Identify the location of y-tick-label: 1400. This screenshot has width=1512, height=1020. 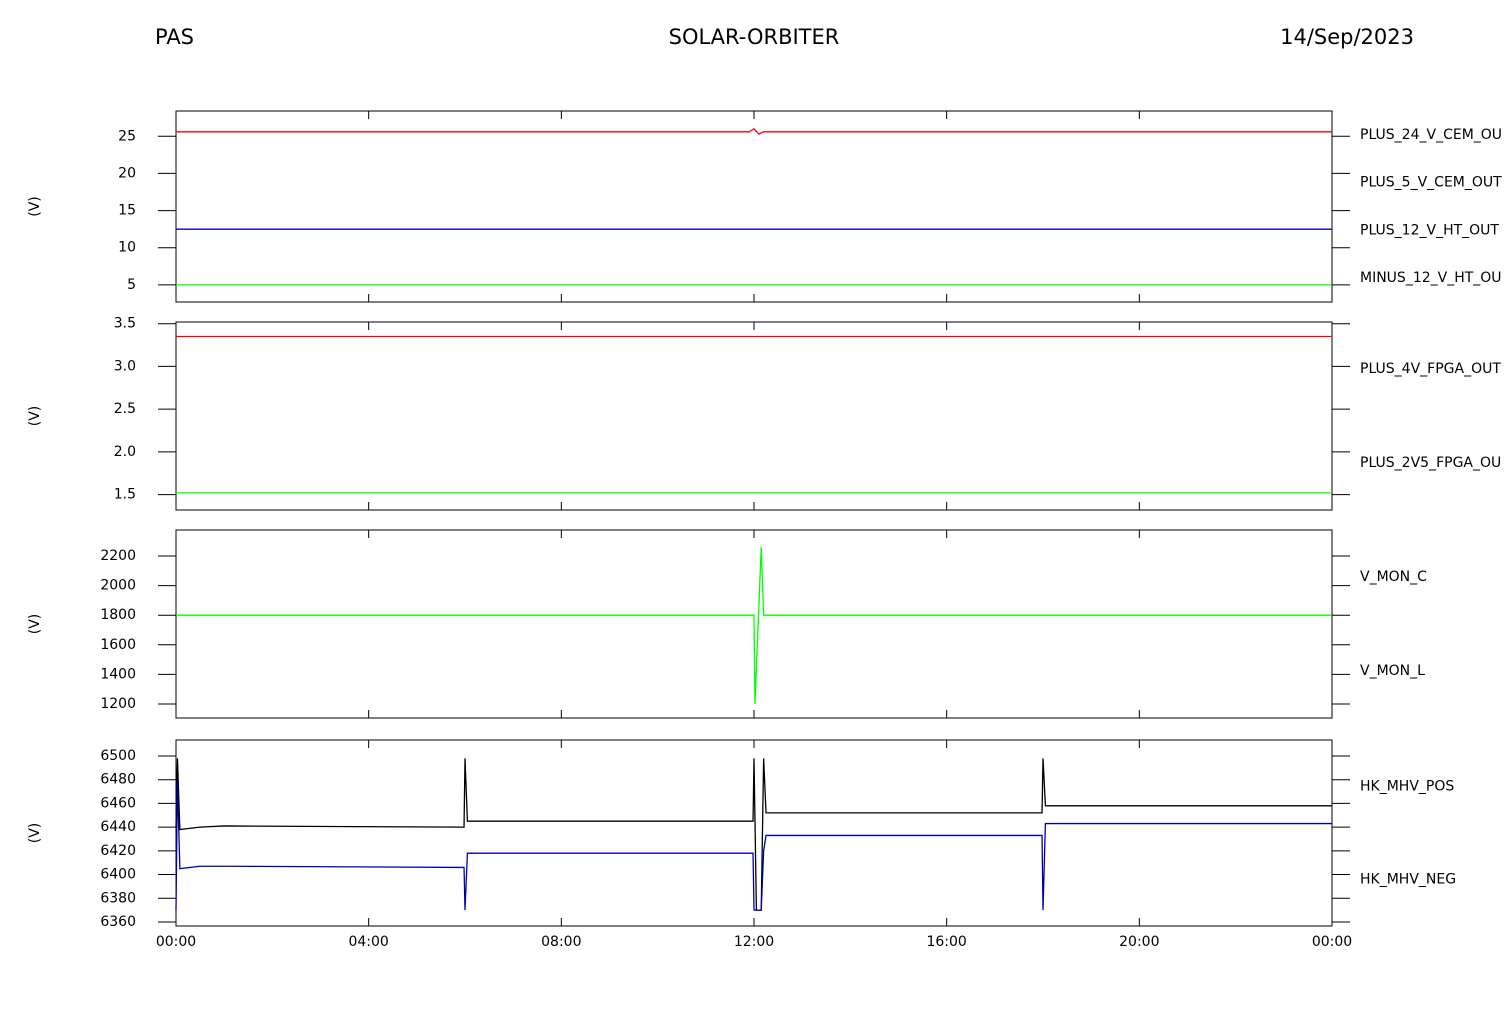
(118, 674).